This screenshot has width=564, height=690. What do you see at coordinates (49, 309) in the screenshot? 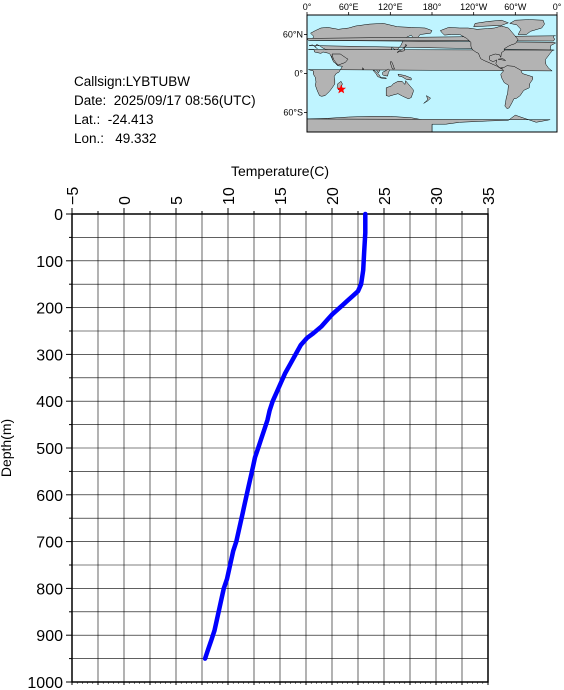
I see `y-tick-label: 200` at bounding box center [49, 309].